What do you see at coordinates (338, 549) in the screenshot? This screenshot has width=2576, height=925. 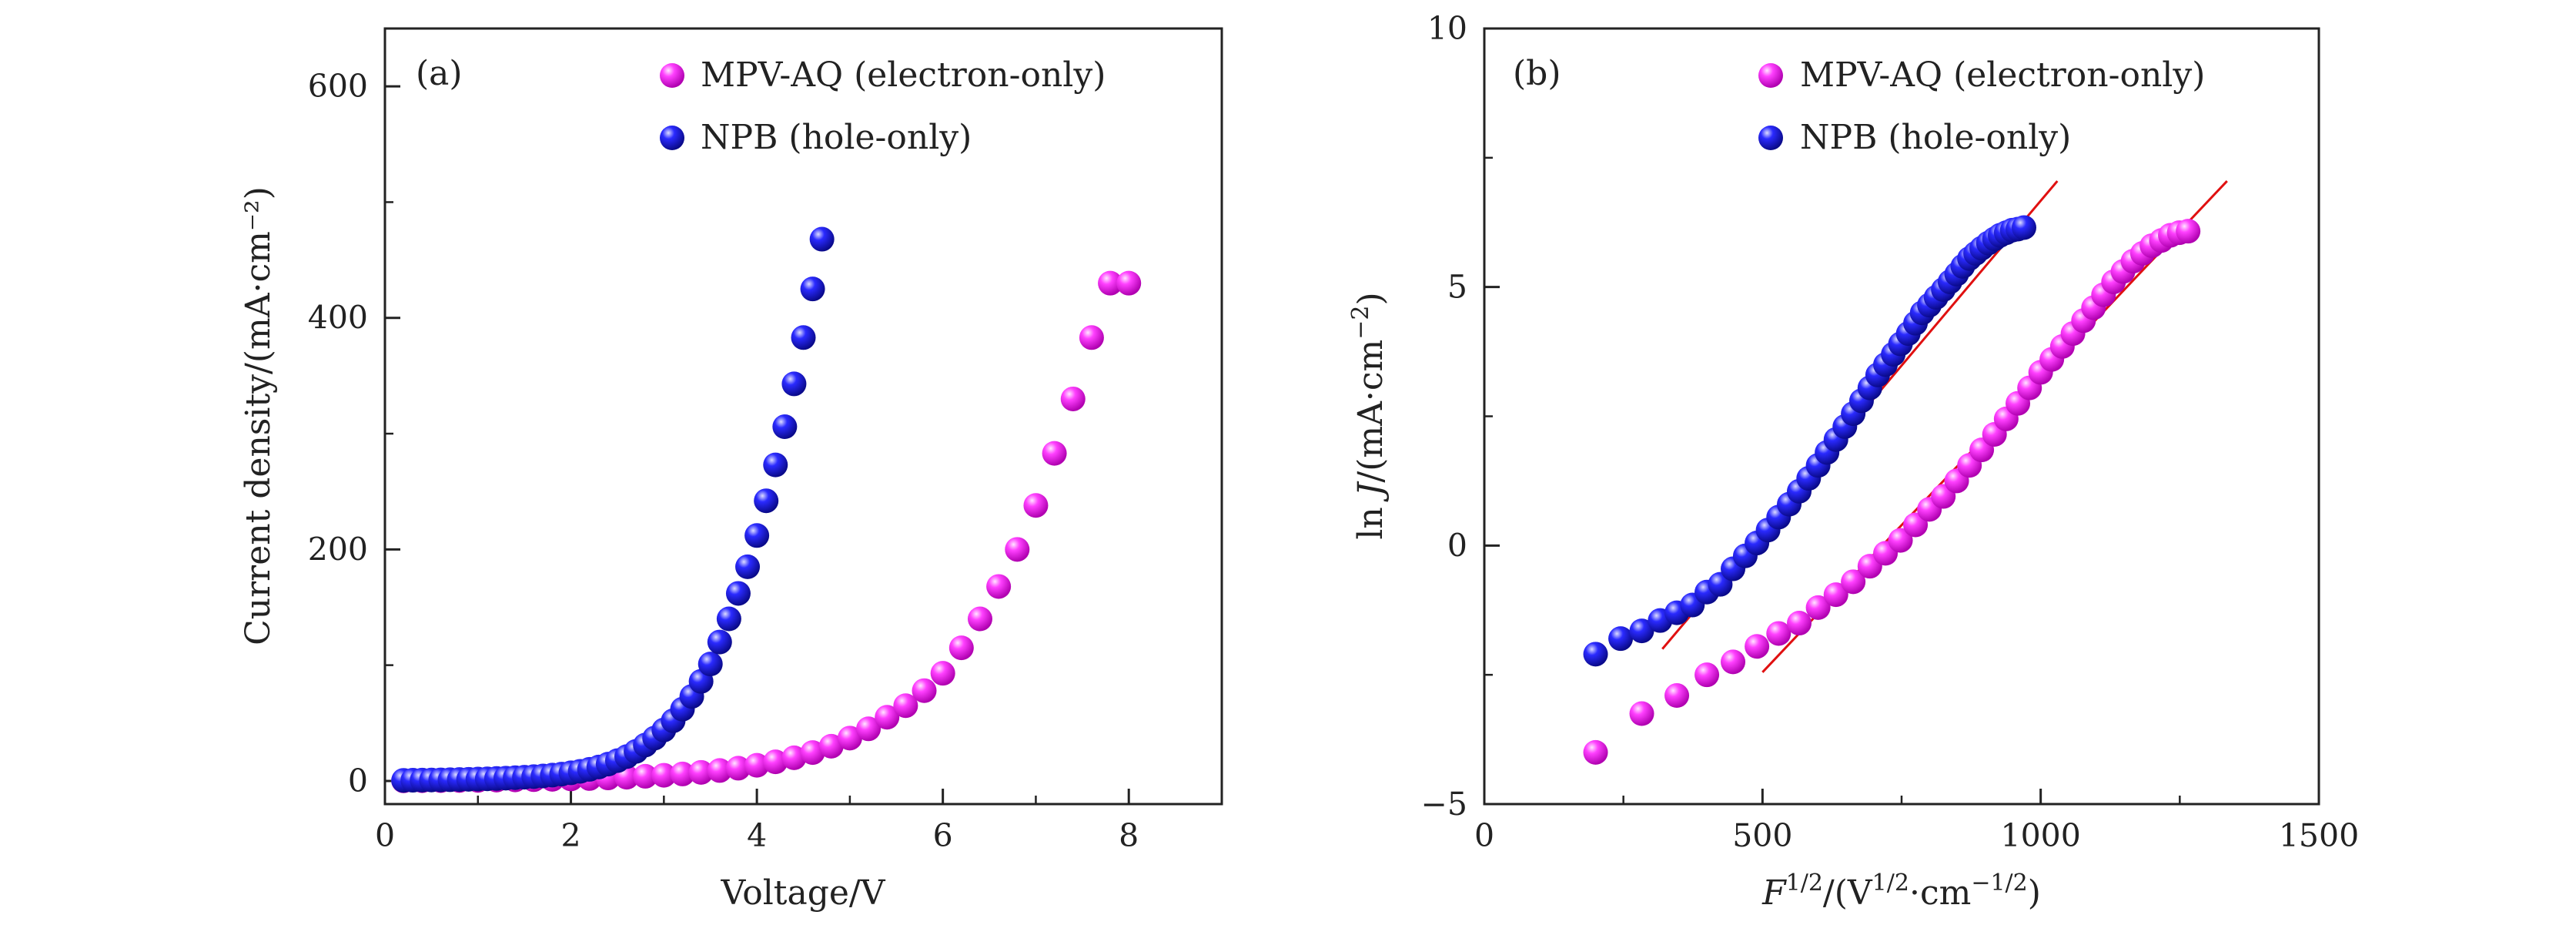 I see `y-tick-label: 200` at bounding box center [338, 549].